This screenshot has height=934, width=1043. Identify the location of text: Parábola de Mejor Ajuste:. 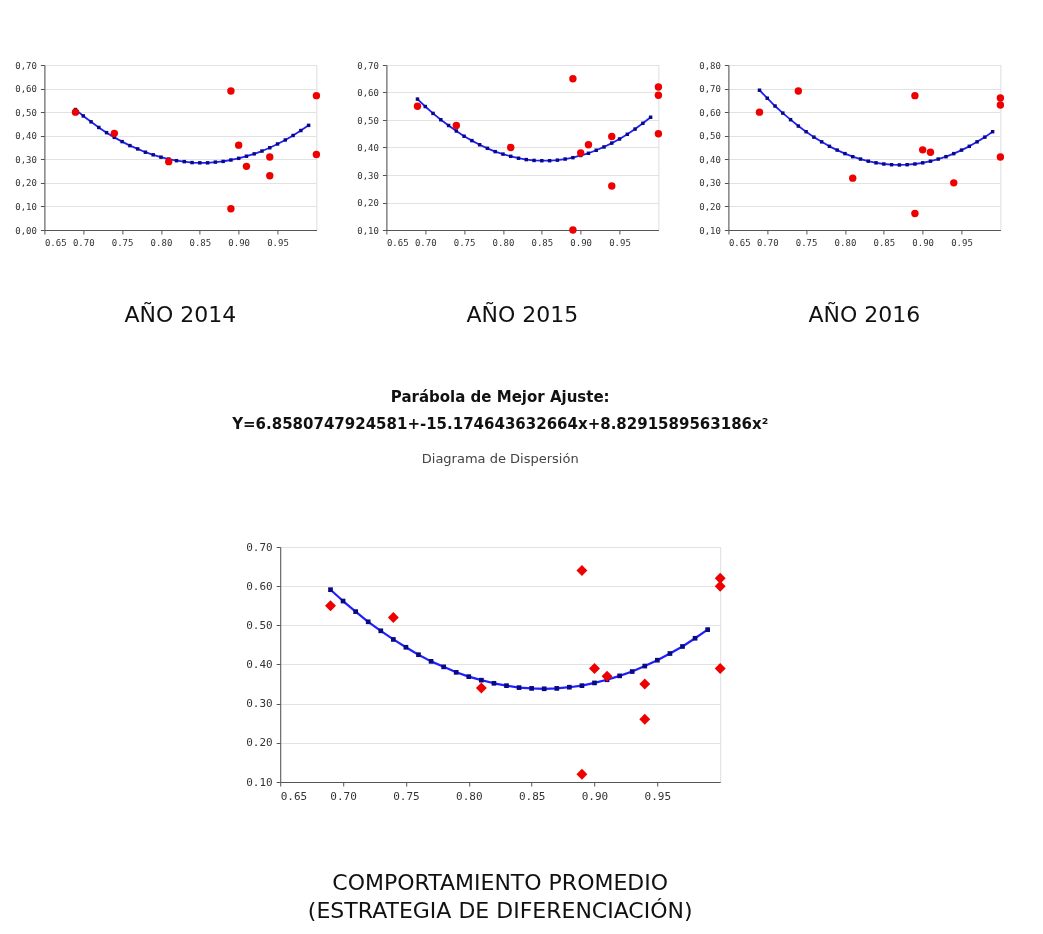
(500, 397).